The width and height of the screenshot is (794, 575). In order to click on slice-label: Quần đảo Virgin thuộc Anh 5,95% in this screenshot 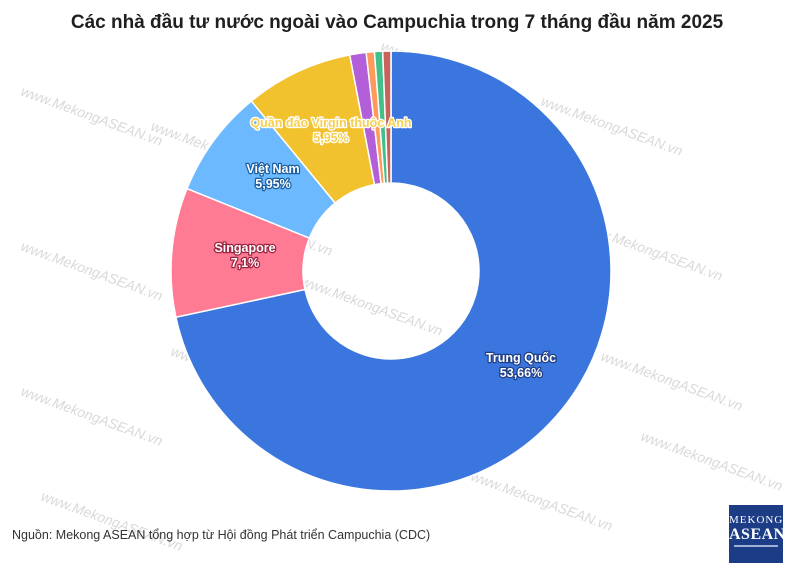, I will do `click(330, 130)`.